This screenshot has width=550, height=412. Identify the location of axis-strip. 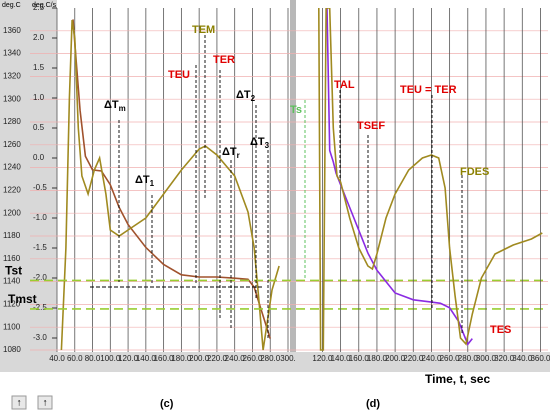
(28, 186).